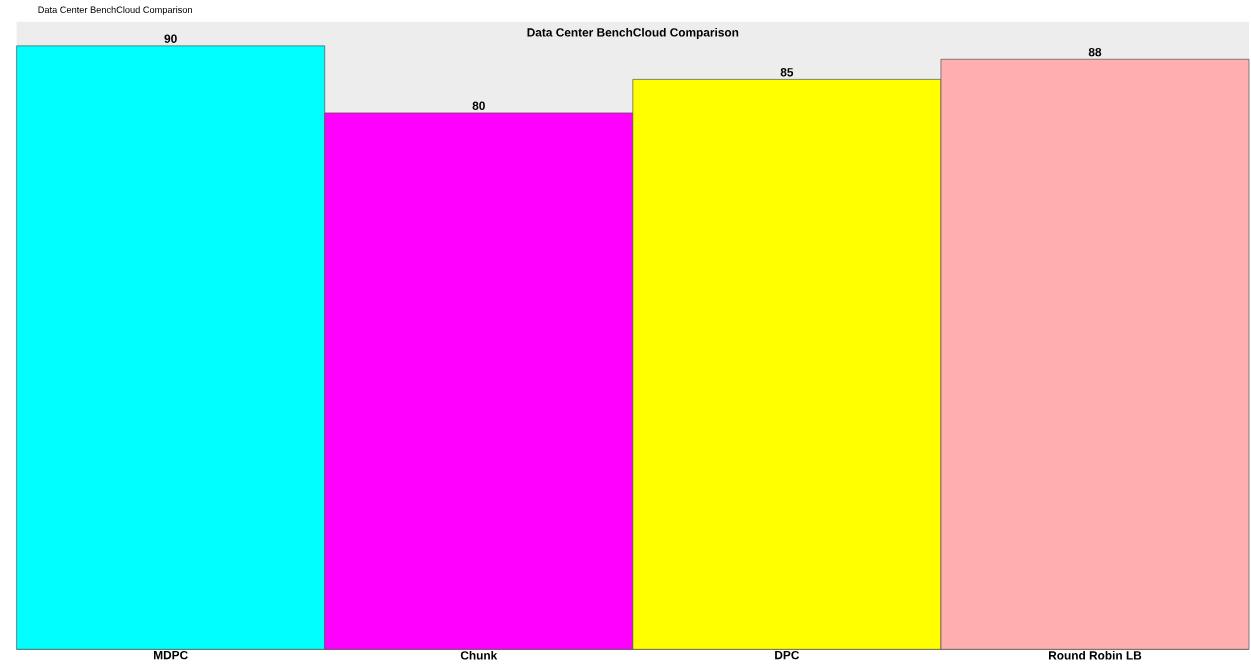  I want to click on x-tick-label: DPC, so click(787, 655).